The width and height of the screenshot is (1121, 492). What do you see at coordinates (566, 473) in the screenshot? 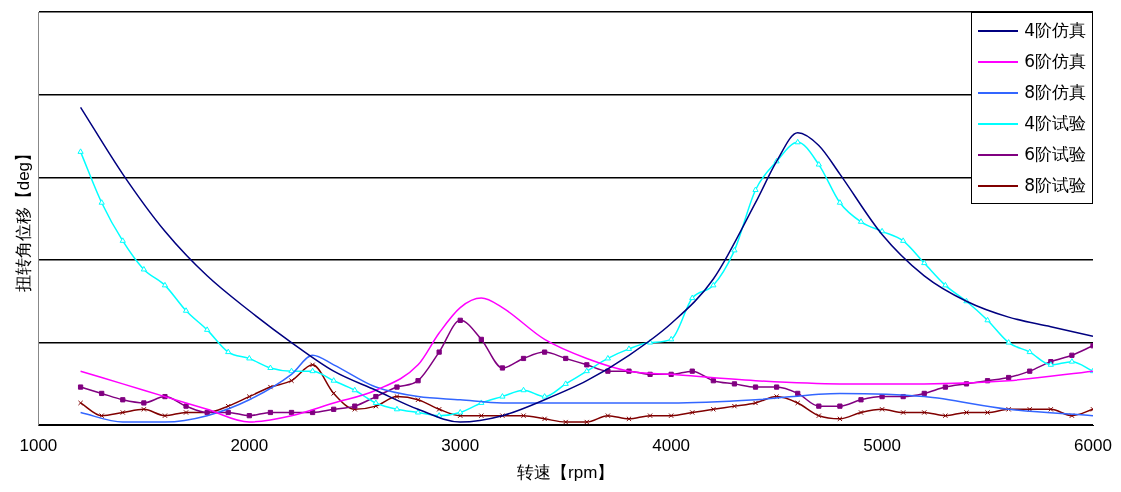
I see `x-axis-title: 转速【rpm】` at bounding box center [566, 473].